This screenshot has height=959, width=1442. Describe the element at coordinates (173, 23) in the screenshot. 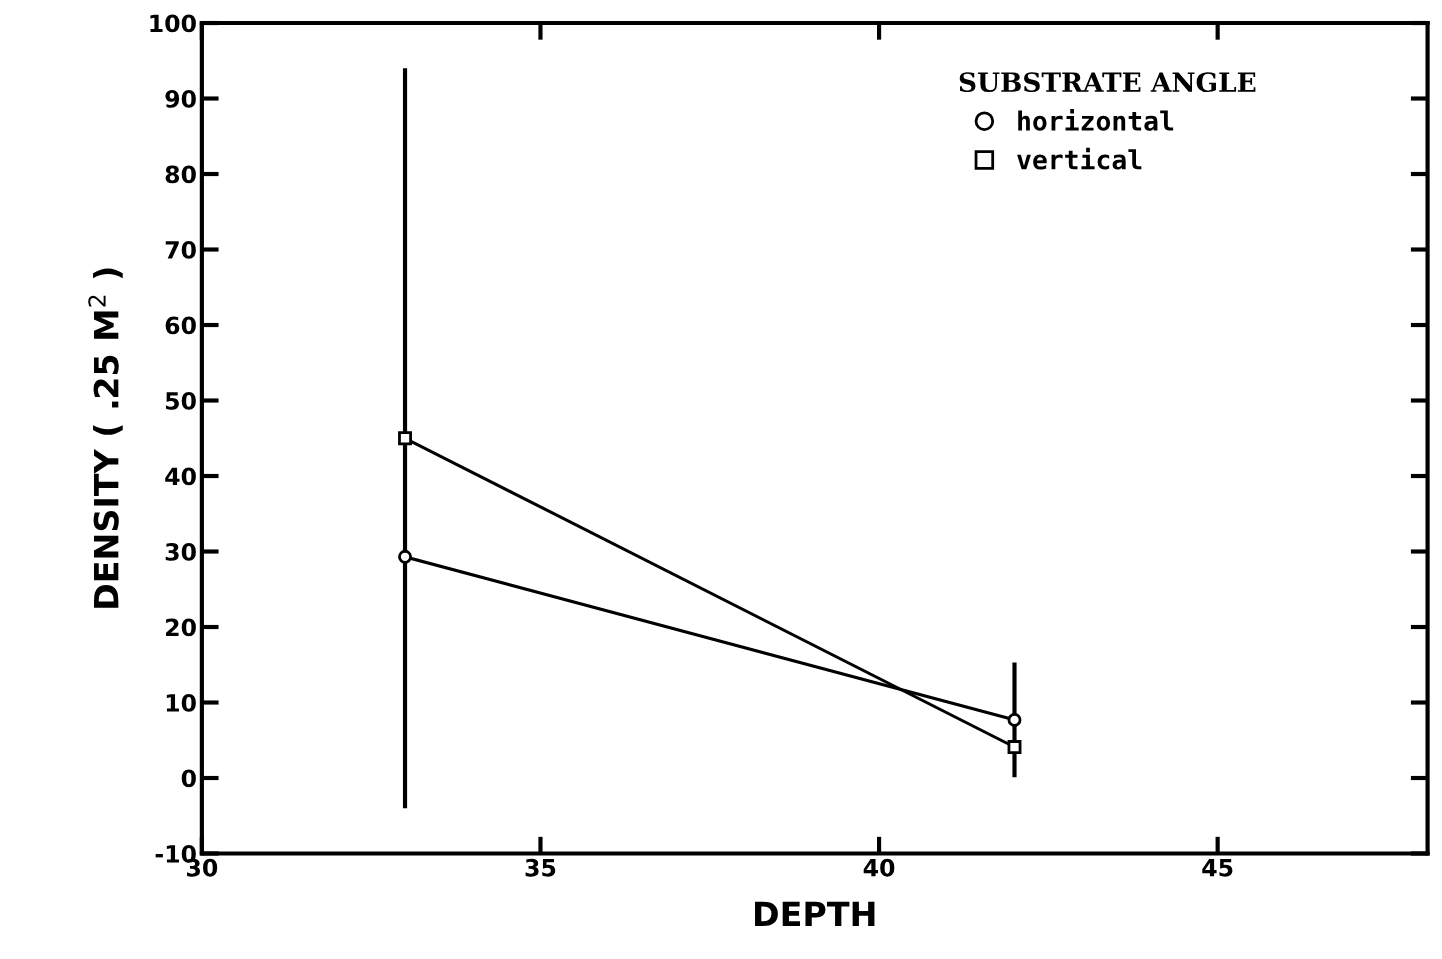

I see `y-tick-label: 100` at that location.